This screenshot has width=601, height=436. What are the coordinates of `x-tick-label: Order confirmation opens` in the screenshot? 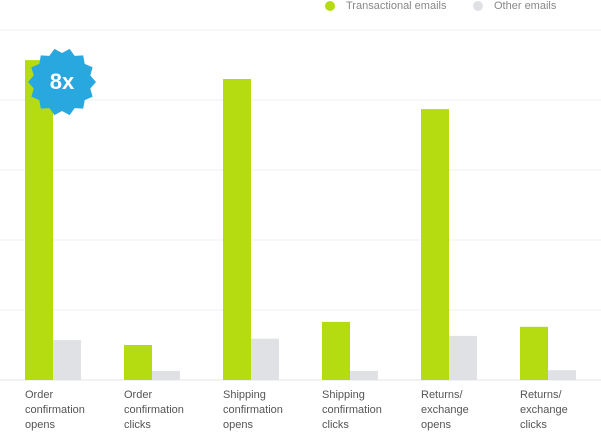 It's located at (55, 410).